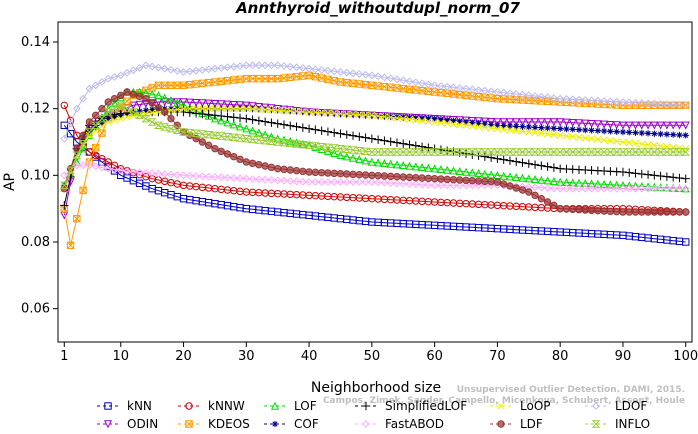  What do you see at coordinates (211, 406) in the screenshot?
I see `legend-item-kNNW: kNNW` at bounding box center [211, 406].